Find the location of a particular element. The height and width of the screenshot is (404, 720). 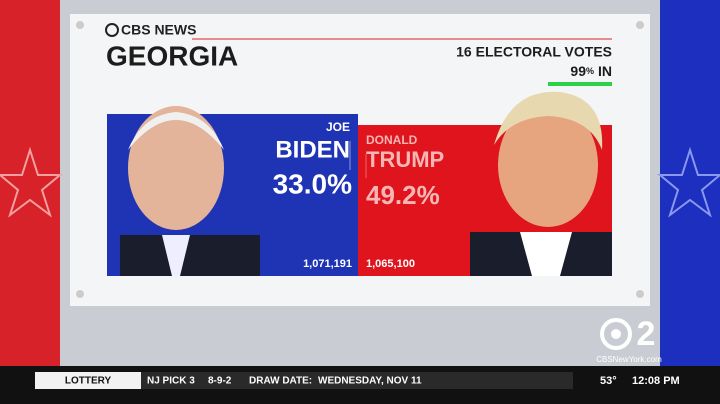

trump-shirt is located at coordinates (546, 254).